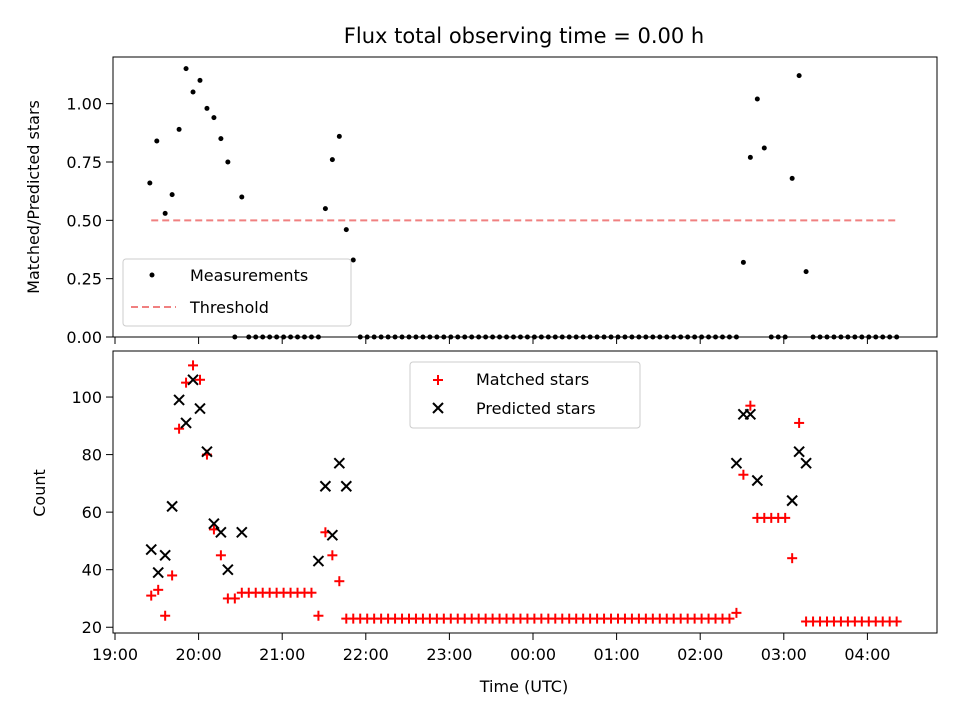 The width and height of the screenshot is (960, 720). Describe the element at coordinates (92, 455) in the screenshot. I see `bottom-y-tick-label: 80` at that location.